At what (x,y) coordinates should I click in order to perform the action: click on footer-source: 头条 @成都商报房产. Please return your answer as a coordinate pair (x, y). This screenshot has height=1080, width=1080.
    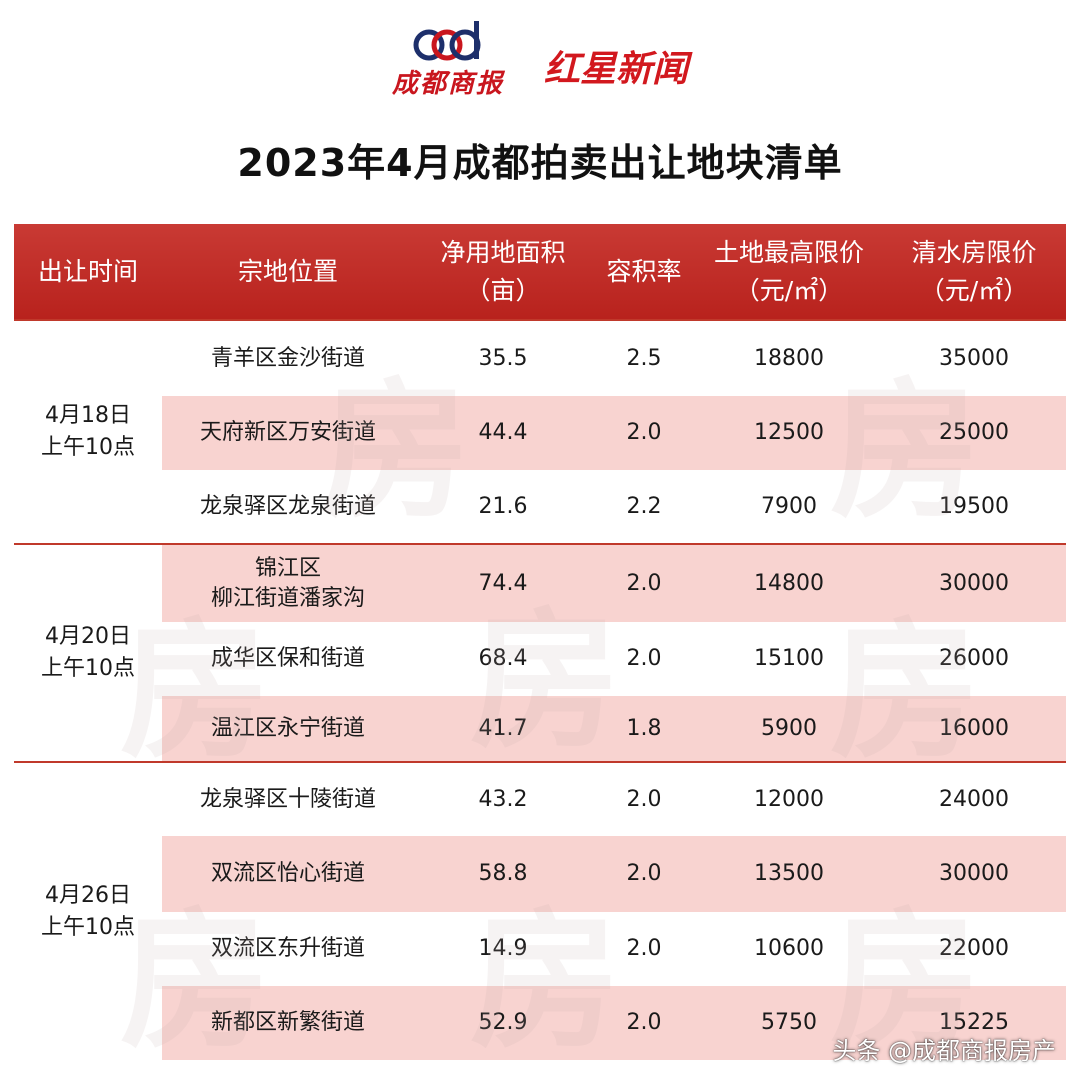
    Looking at the image, I should click on (944, 1051).